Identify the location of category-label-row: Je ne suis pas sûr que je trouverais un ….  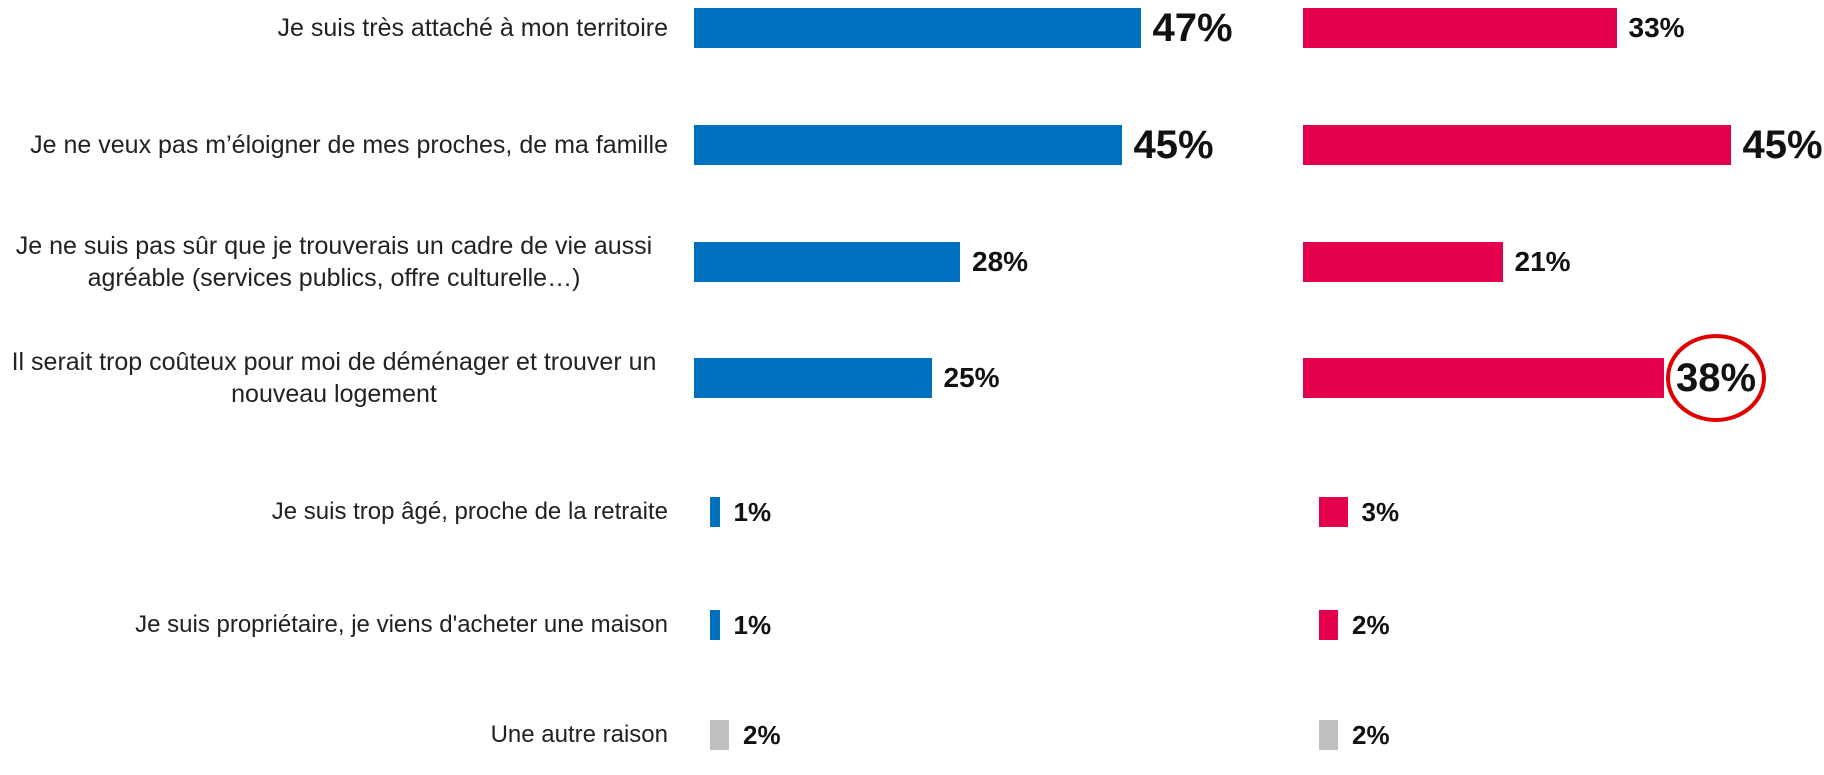
(334, 262).